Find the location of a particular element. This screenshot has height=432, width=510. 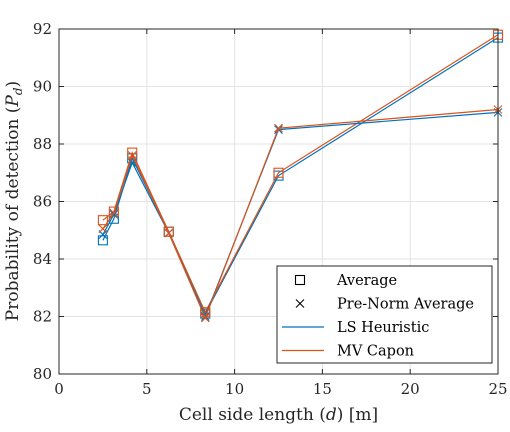

y-tick-label: 84 is located at coordinates (42, 259).